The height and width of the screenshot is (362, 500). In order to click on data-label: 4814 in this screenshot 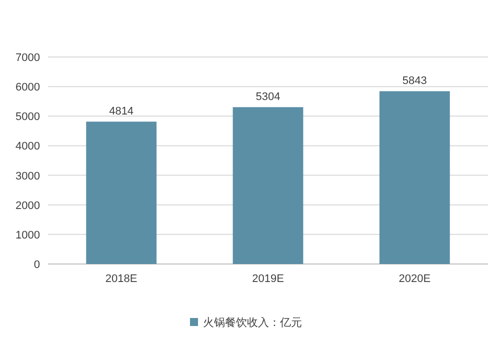, I will do `click(121, 112)`.